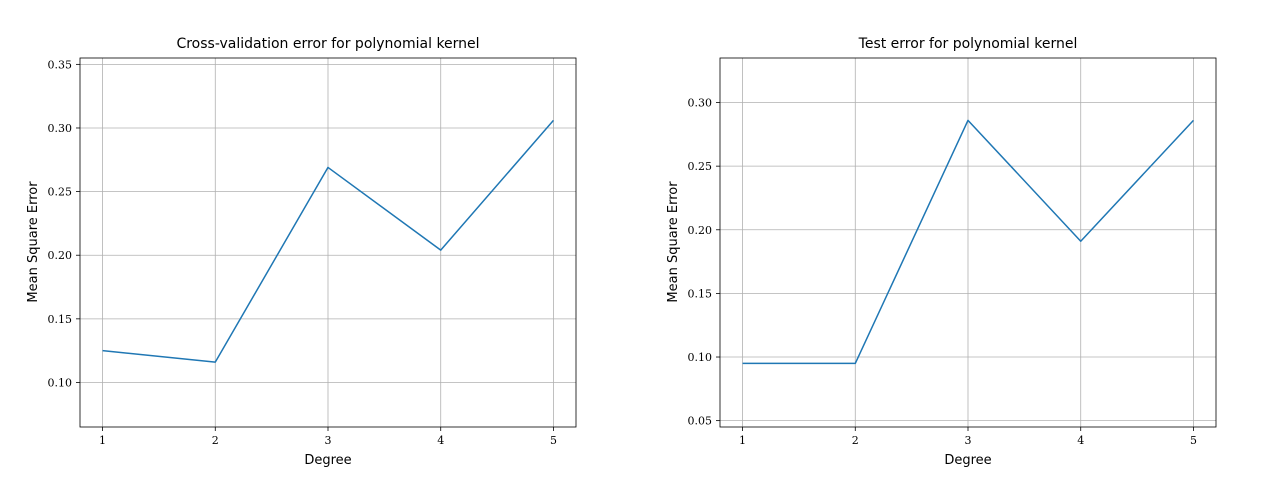 The width and height of the screenshot is (1280, 480). Describe the element at coordinates (968, 44) in the screenshot. I see `chart-title: Test error for polynomial kernel` at that location.